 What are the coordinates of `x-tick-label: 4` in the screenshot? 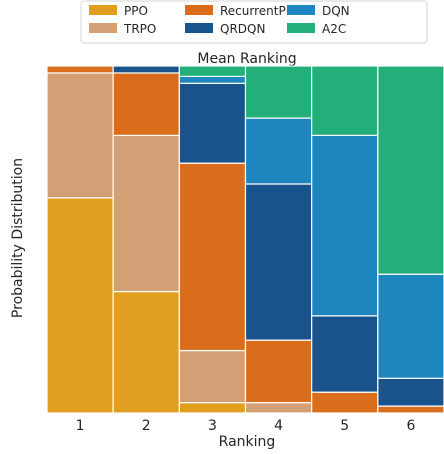 It's located at (278, 426).